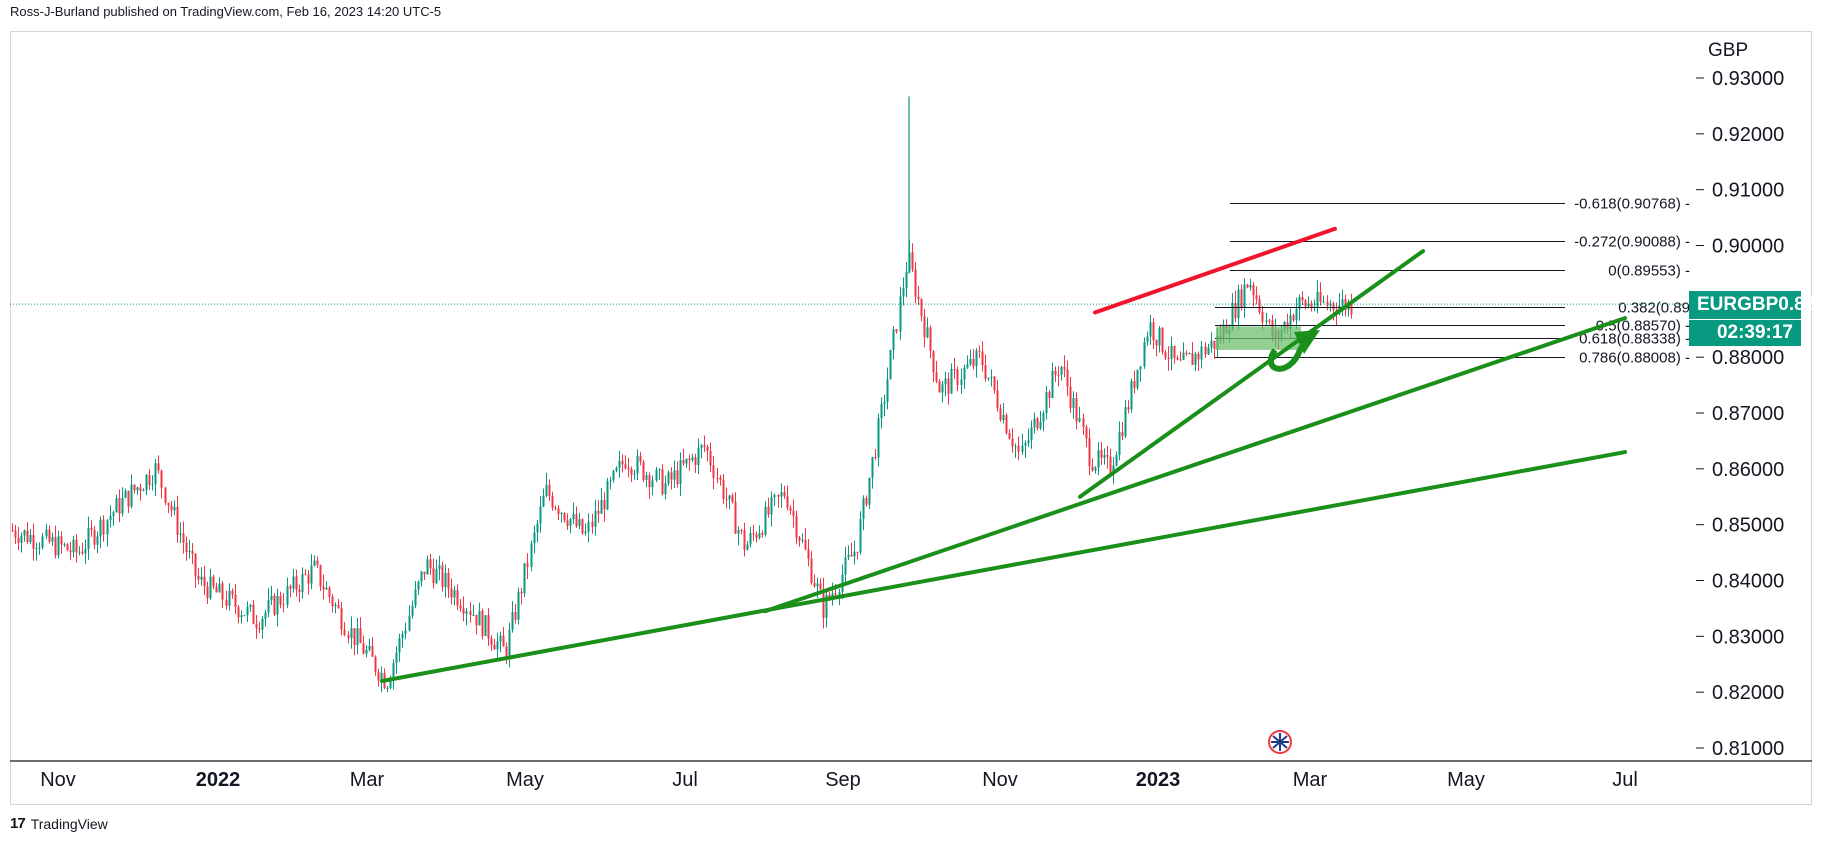  Describe the element at coordinates (685, 780) in the screenshot. I see `time-tick-label: Jul` at that location.